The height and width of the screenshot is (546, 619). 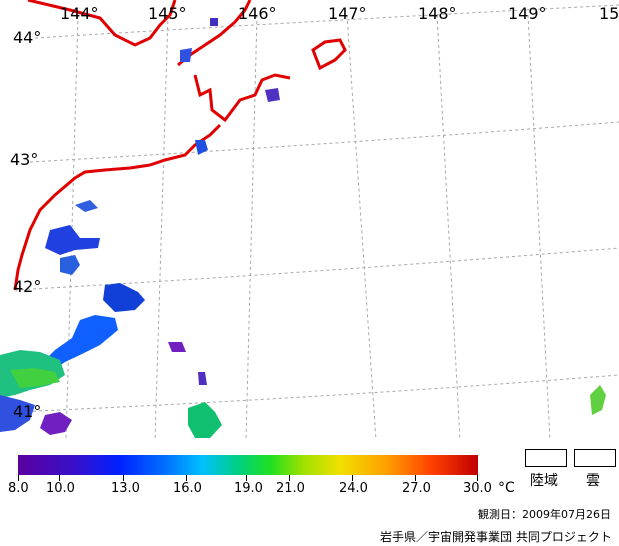 What do you see at coordinates (290, 488) in the screenshot?
I see `scale-label-21: 21.0` at bounding box center [290, 488].